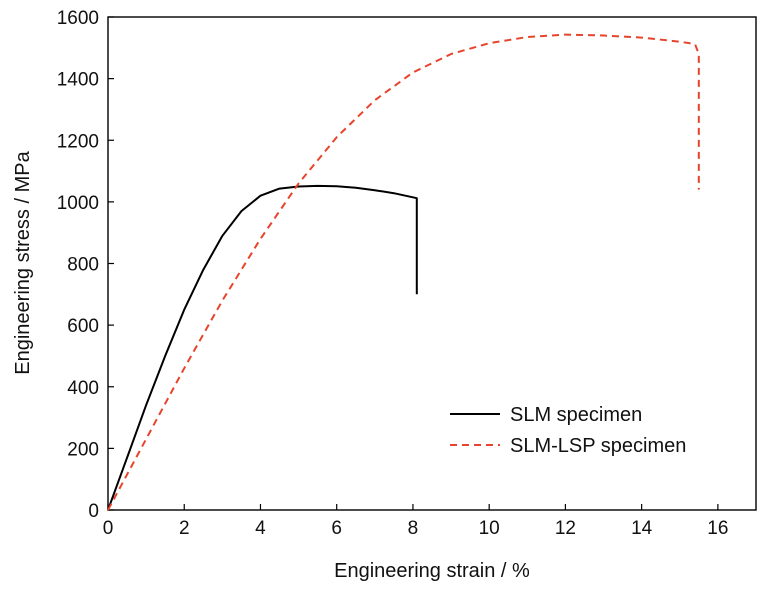 This screenshot has width=768, height=590. What do you see at coordinates (78, 203) in the screenshot?
I see `y-tick-label: 1000` at bounding box center [78, 203].